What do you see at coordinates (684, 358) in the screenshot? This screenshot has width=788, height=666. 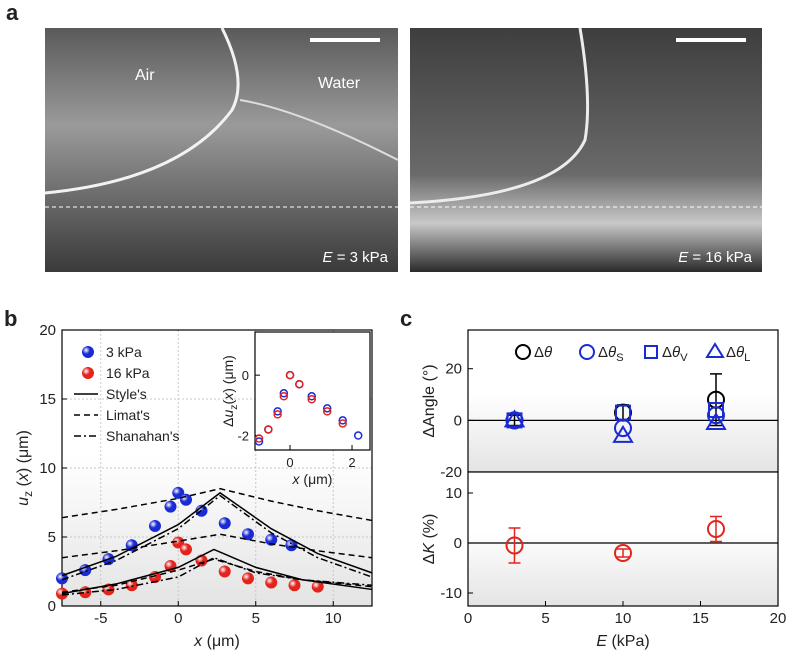 I see `text-segment: V` at bounding box center [684, 358].